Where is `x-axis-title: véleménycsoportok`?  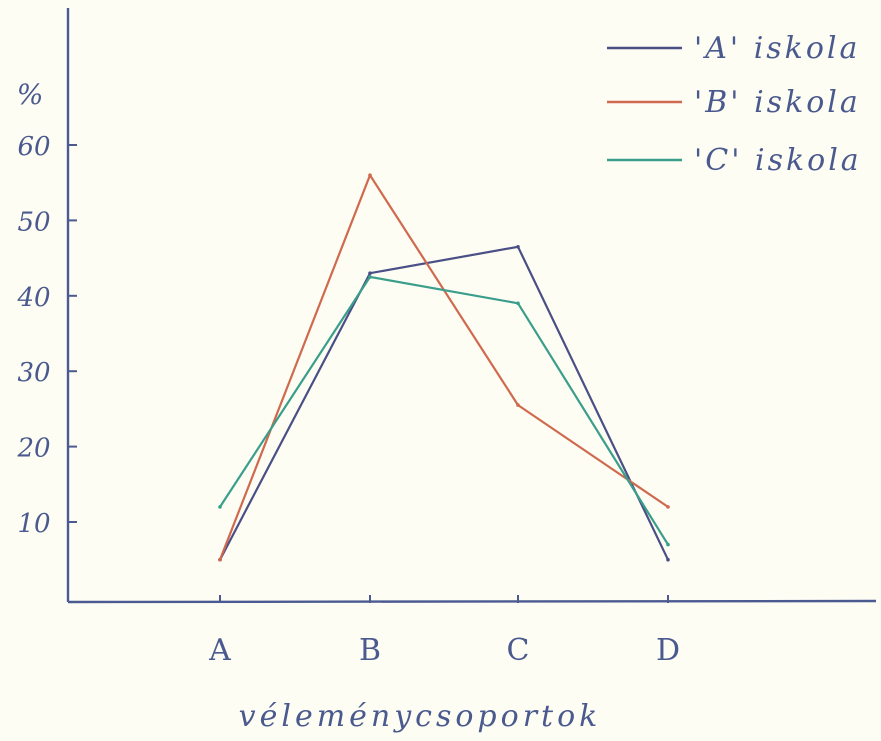
x-axis-title: véleménycsoportok is located at coordinates (420, 716).